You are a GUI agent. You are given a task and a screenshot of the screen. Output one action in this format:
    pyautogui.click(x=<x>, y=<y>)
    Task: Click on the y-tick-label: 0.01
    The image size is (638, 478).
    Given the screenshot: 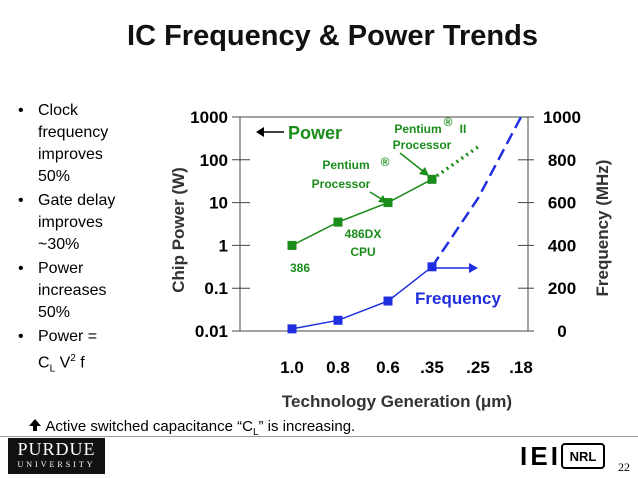 What is the action you would take?
    pyautogui.click(x=211, y=331)
    